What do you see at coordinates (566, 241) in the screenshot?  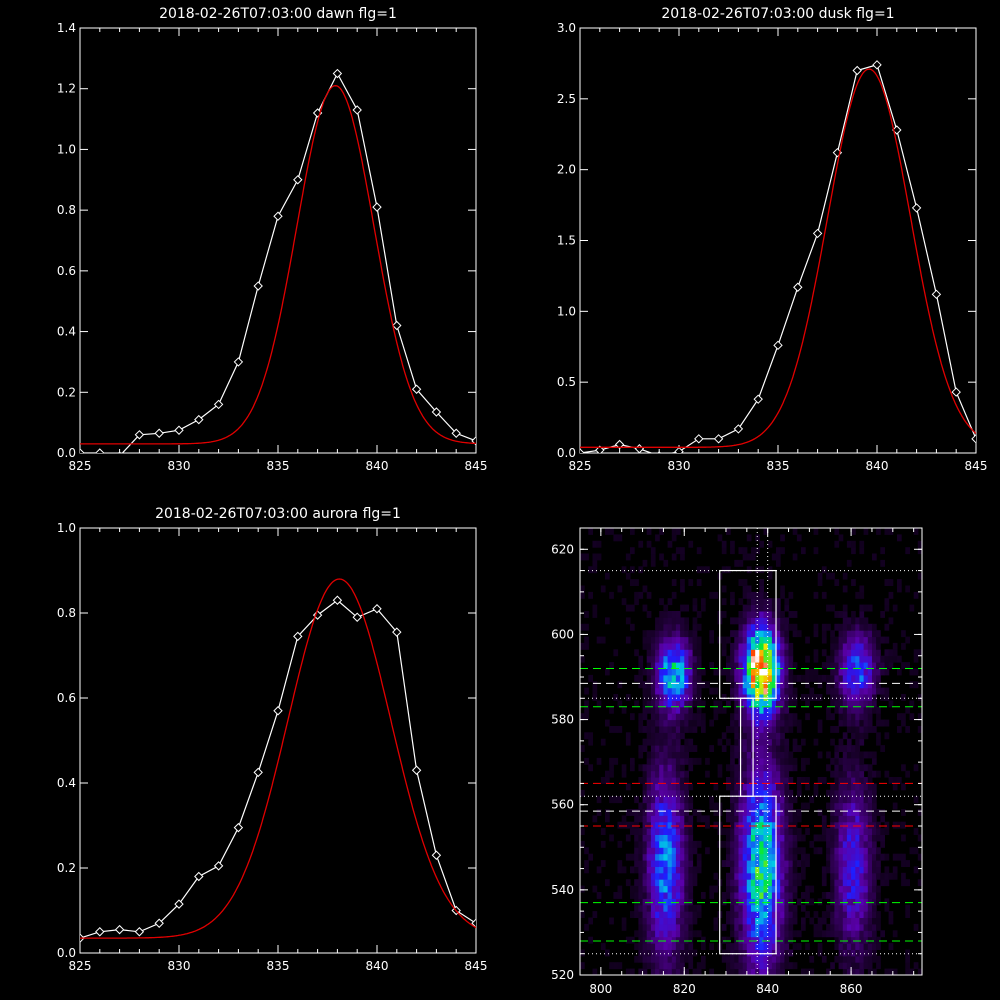 I see `y-tick-label: 1.5` at bounding box center [566, 241].